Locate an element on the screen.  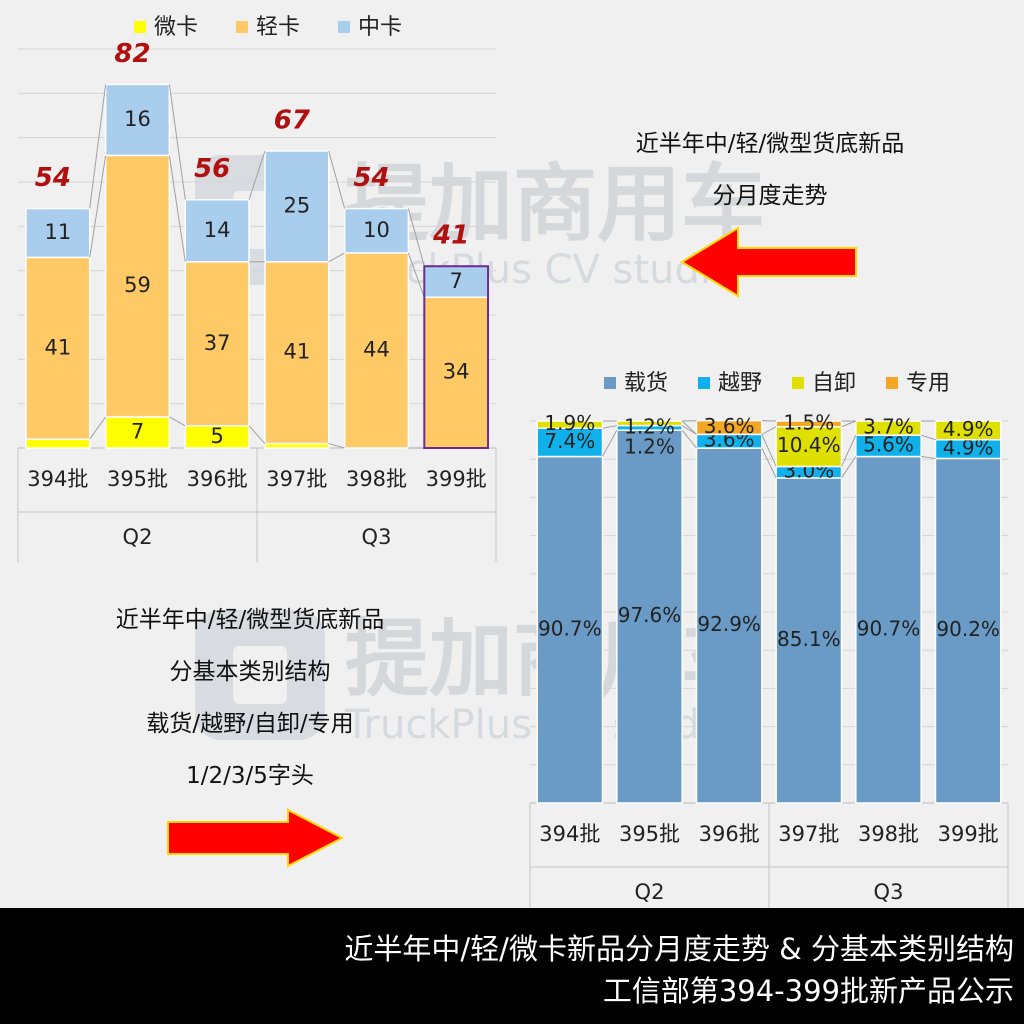
chart2-segment-label: 85.1% is located at coordinates (809, 639).